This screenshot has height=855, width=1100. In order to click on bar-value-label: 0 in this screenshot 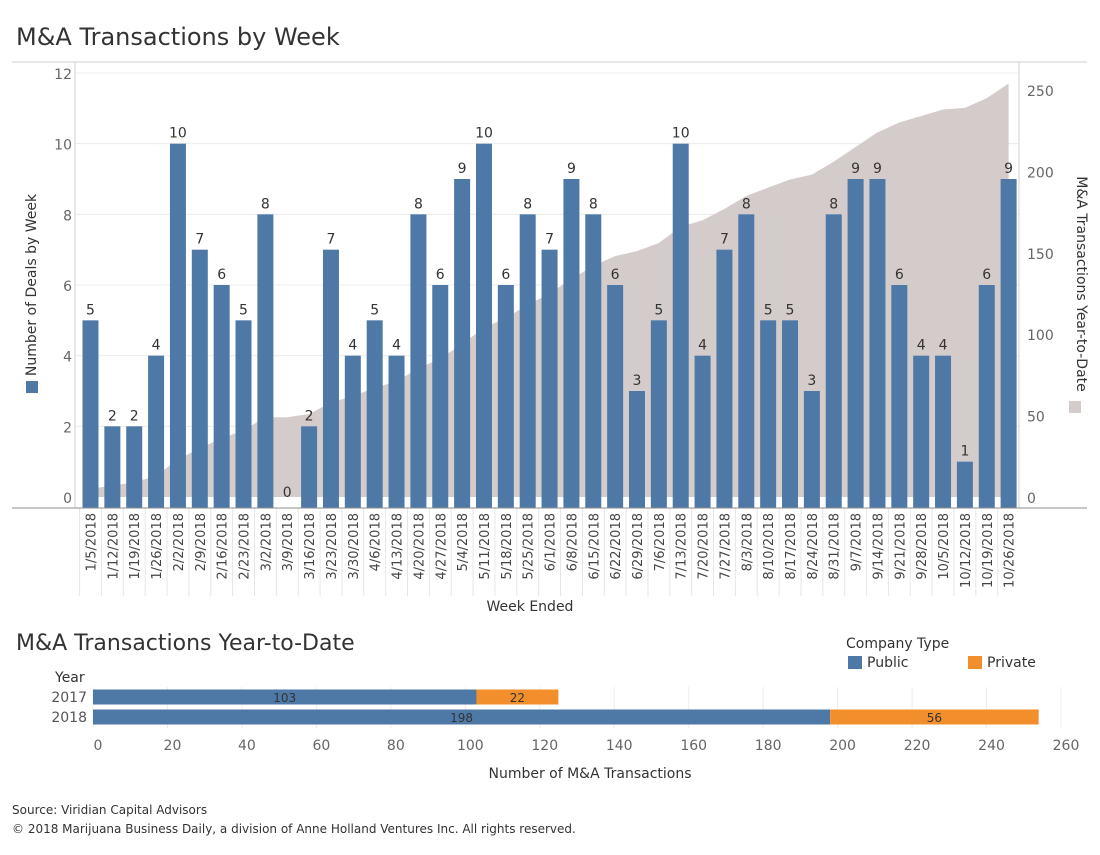, I will do `click(287, 493)`.